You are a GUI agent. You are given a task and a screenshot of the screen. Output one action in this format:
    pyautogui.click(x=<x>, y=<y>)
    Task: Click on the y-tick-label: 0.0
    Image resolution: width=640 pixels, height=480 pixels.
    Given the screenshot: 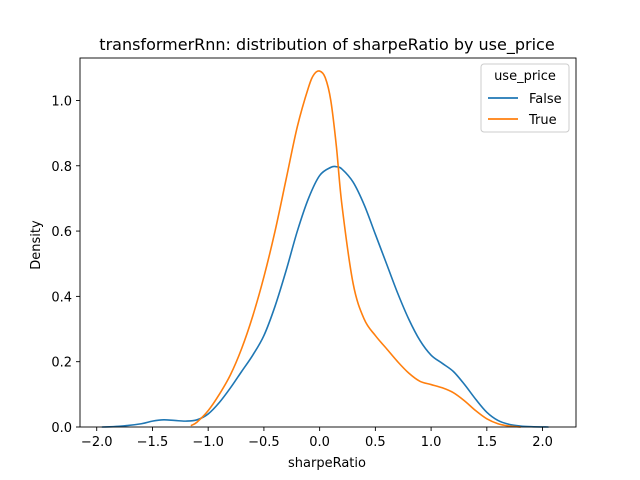 What is the action you would take?
    pyautogui.click(x=61, y=428)
    